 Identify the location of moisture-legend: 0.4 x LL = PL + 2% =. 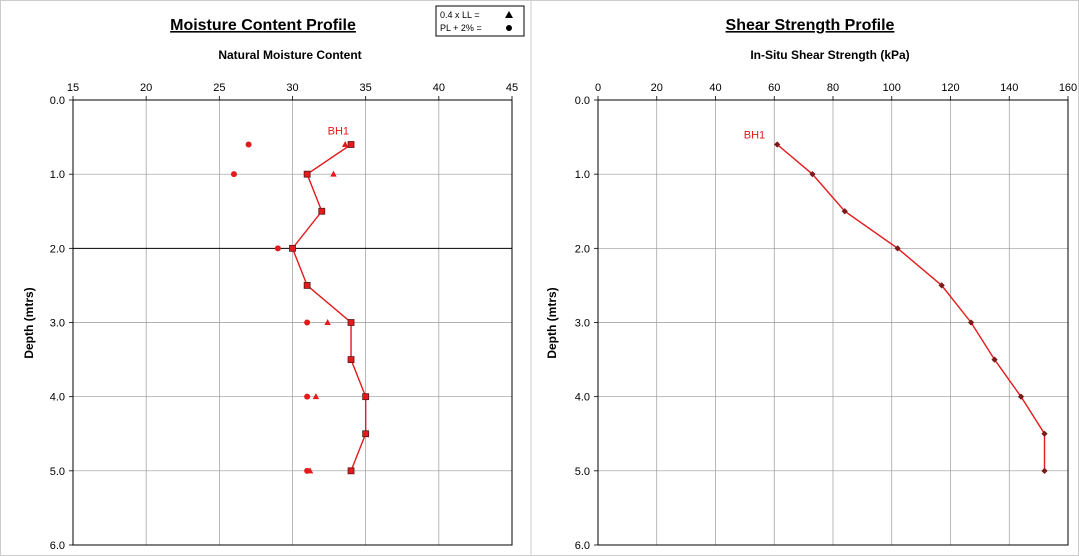
(480, 21).